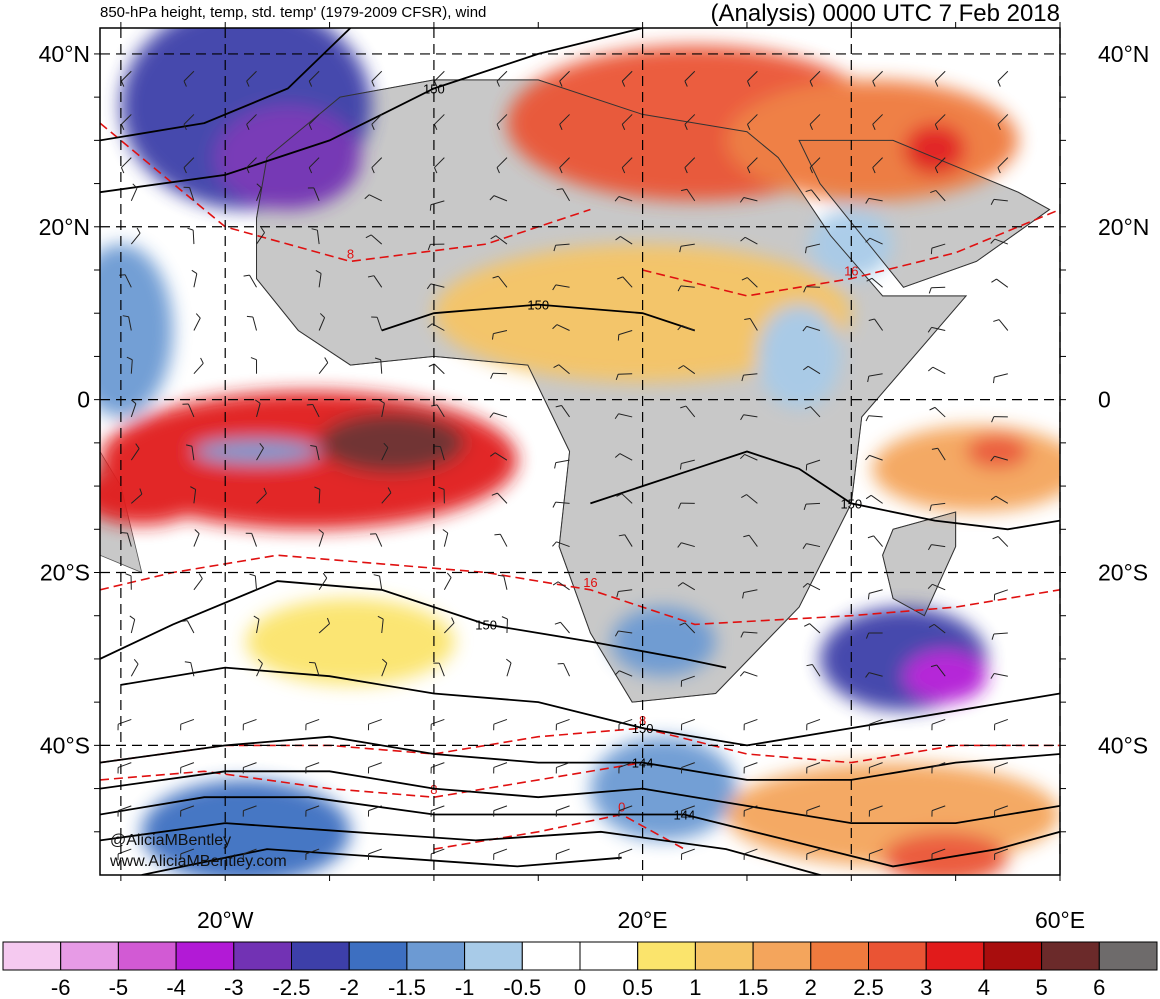  What do you see at coordinates (643, 763) in the screenshot?
I see `height-contour-label: 144` at bounding box center [643, 763].